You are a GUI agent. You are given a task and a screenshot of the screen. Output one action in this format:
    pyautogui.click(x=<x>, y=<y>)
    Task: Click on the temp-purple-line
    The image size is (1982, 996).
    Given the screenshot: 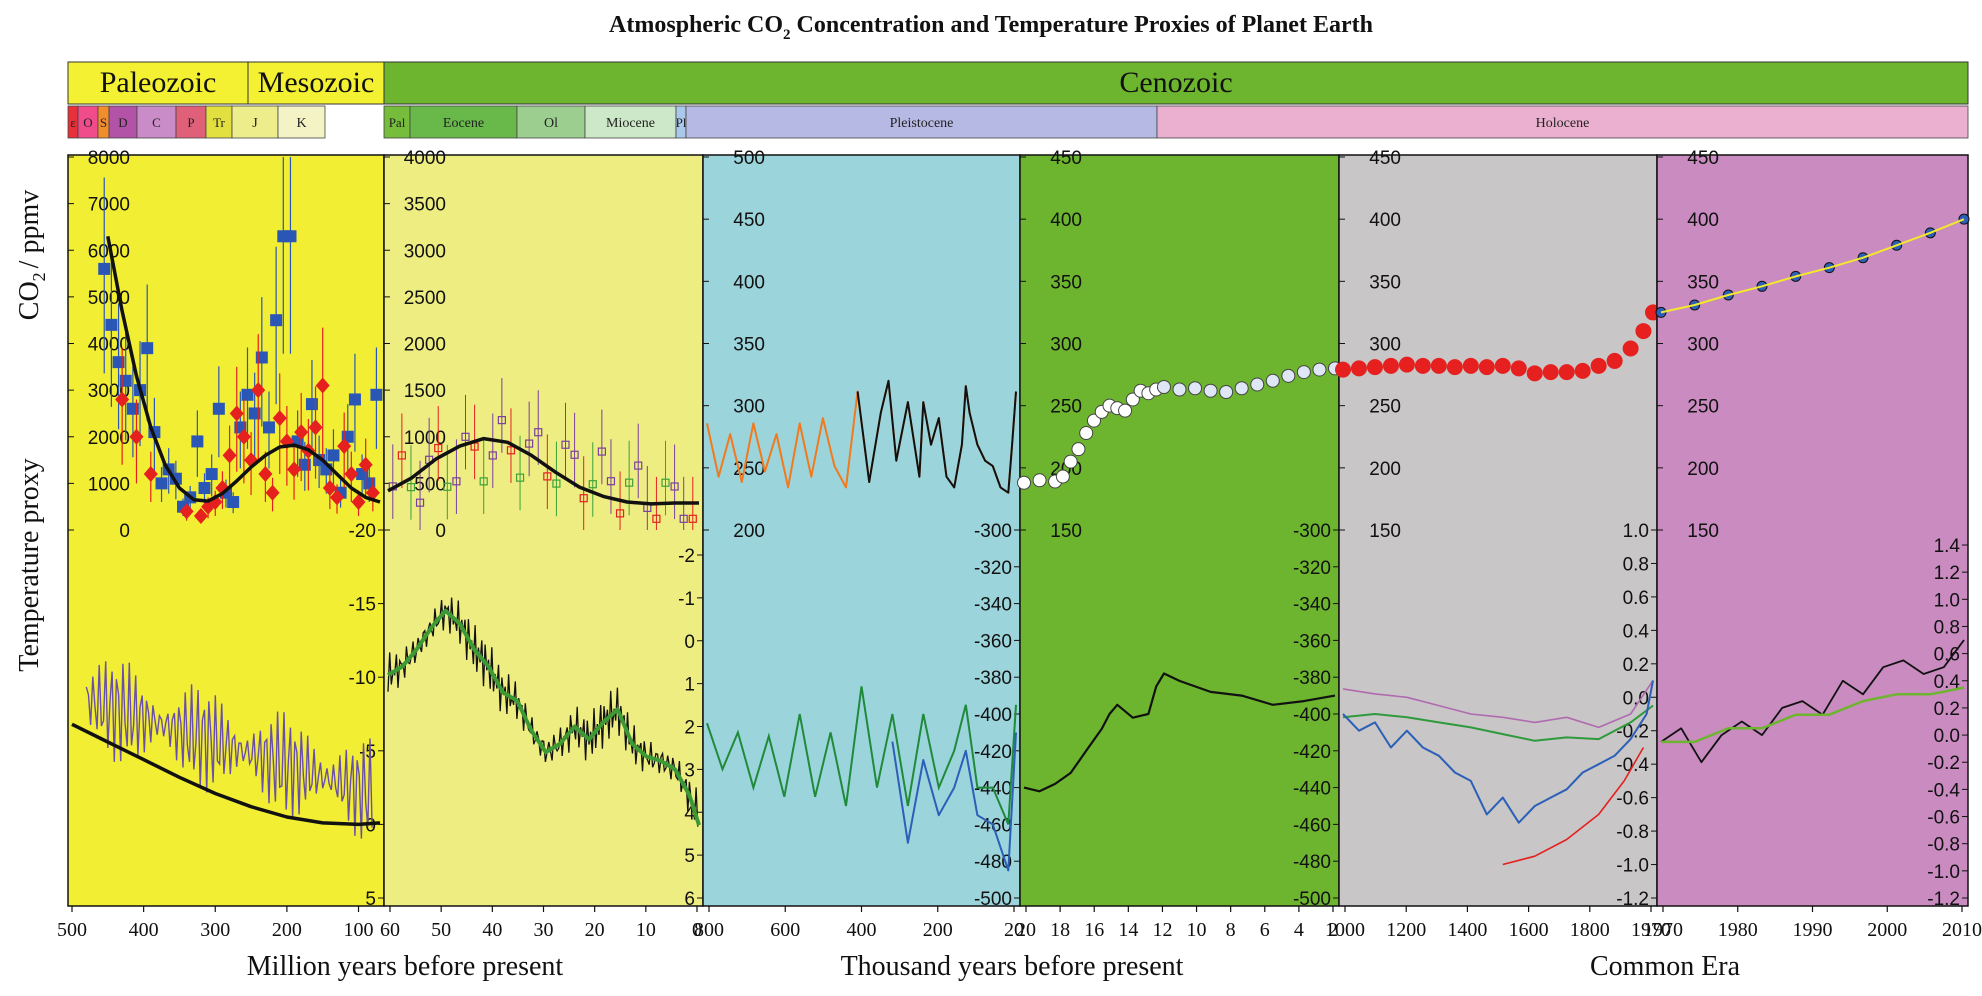 What is the action you would take?
    pyautogui.click(x=1498, y=704)
    